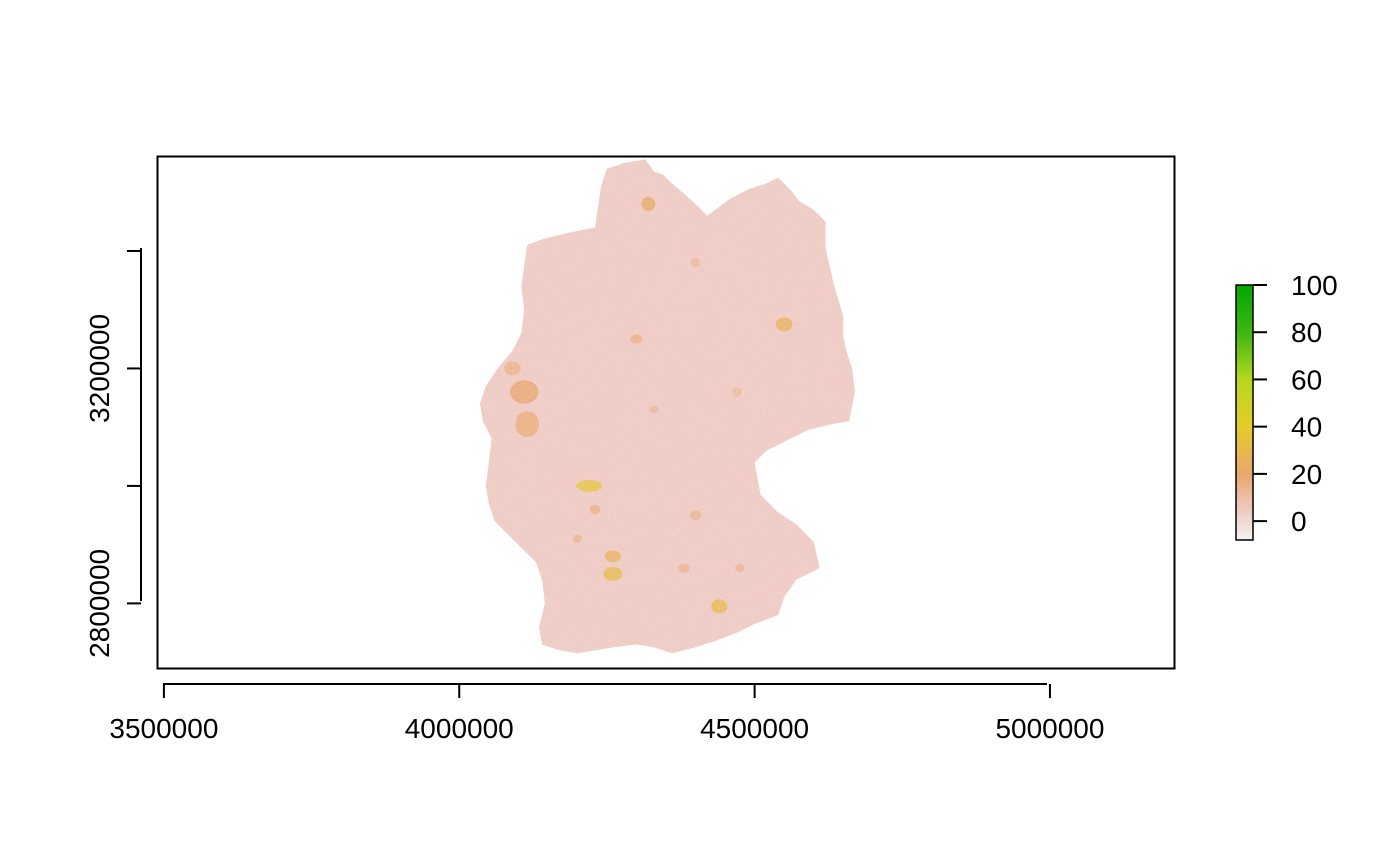  Describe the element at coordinates (1286, 405) in the screenshot. I see `color-legend: 0 20 40 60 80 100` at that location.